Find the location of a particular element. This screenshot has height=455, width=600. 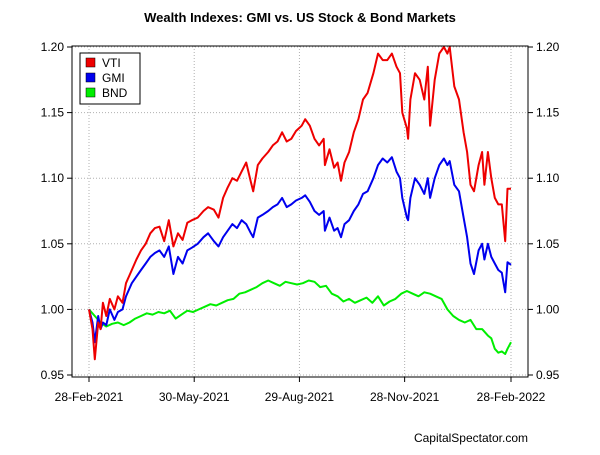

y-tick-label-left: 0.95 is located at coordinates (53, 375).